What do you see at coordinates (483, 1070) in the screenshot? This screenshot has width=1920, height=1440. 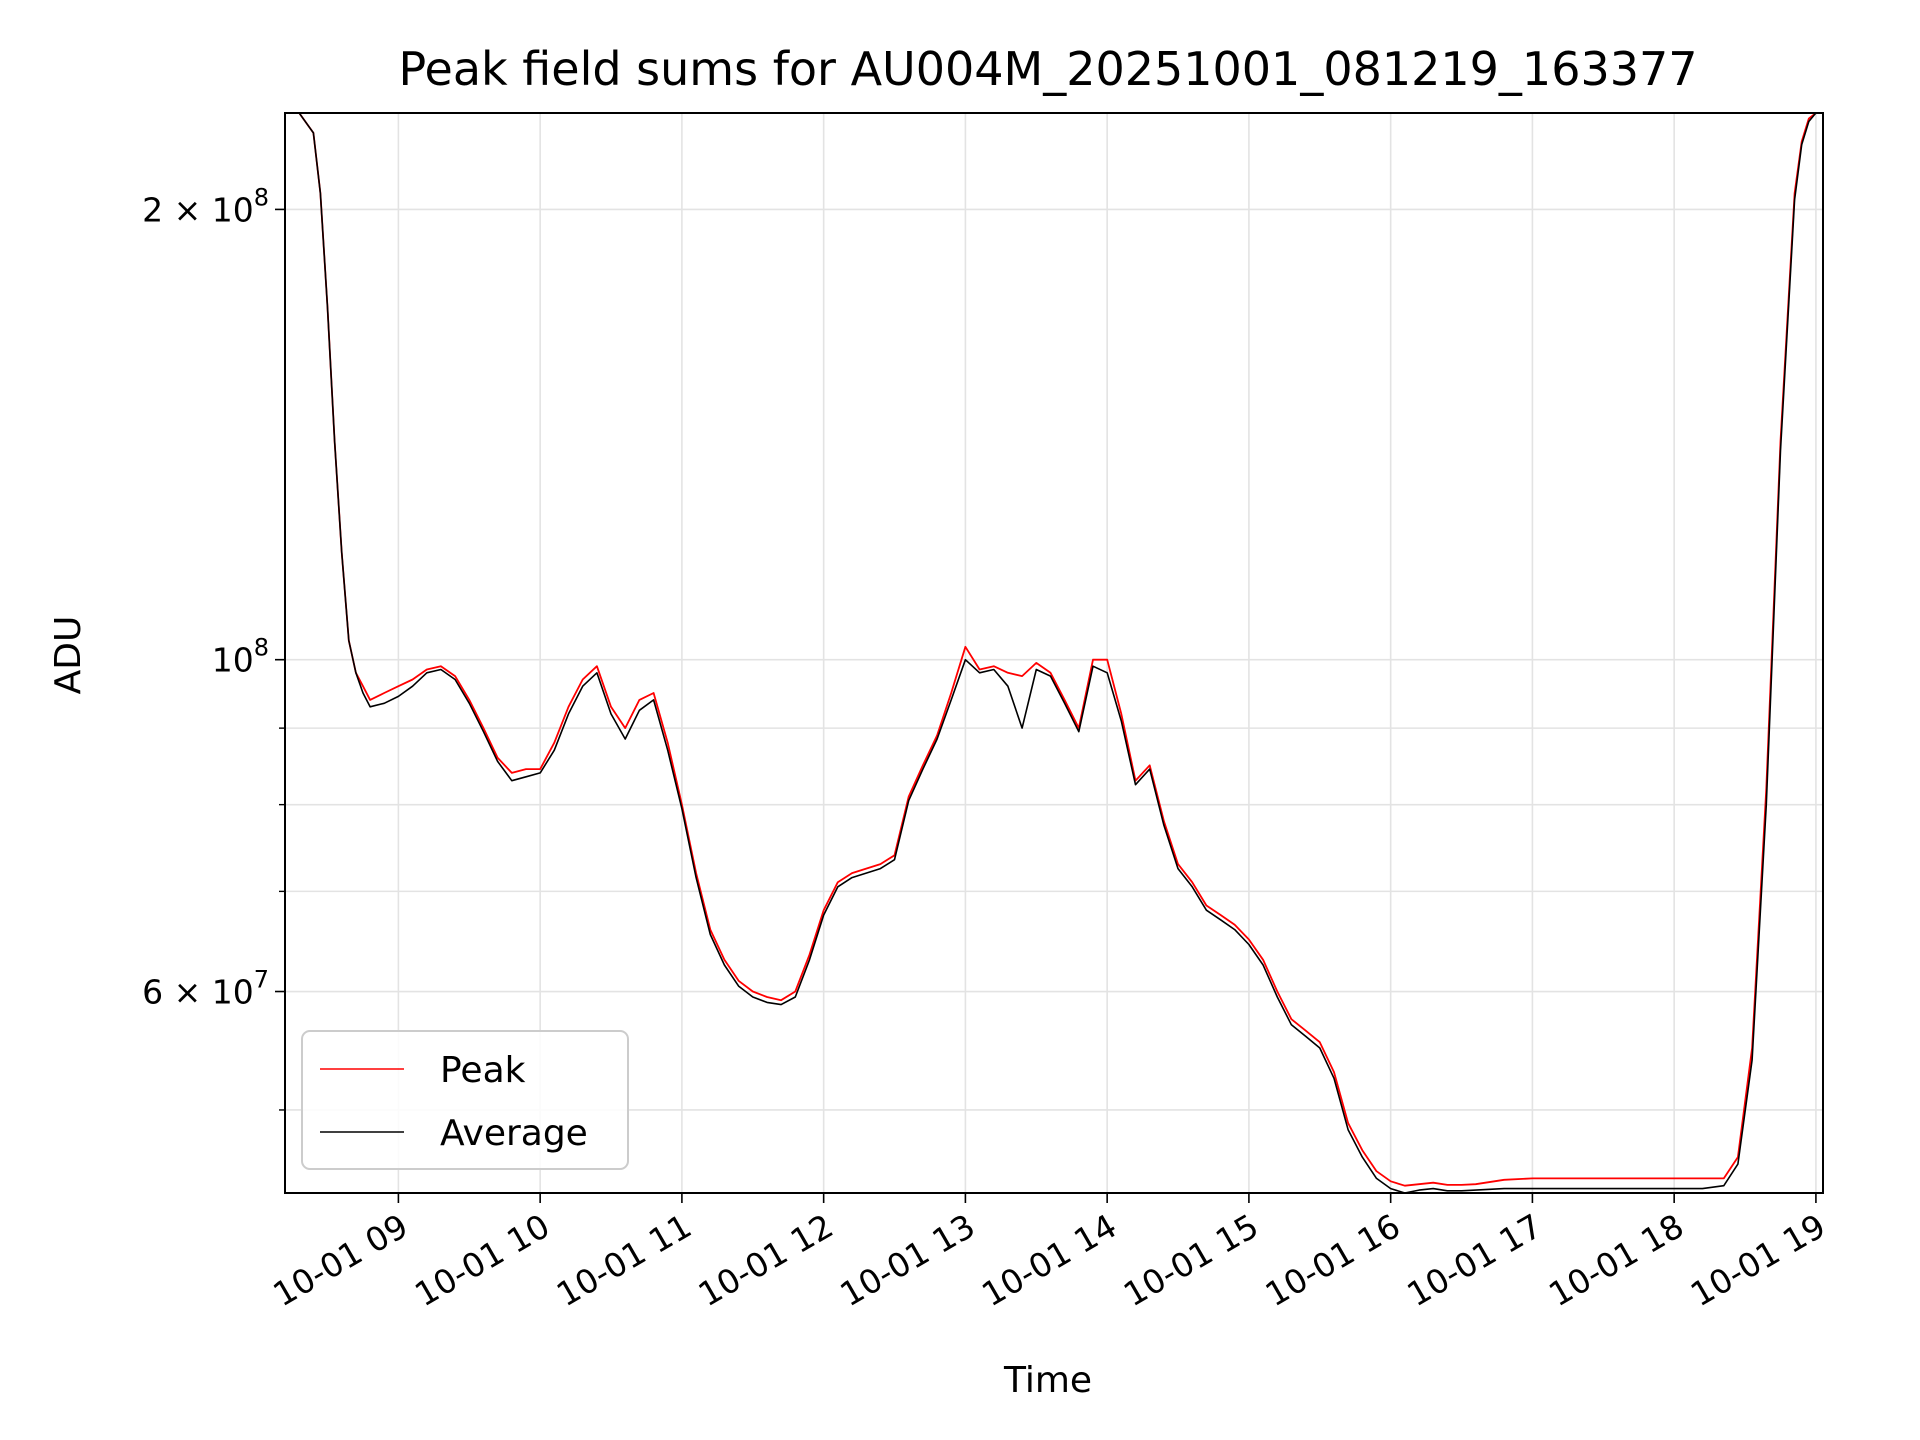 I see `legend-label-peak: Peak` at bounding box center [483, 1070].